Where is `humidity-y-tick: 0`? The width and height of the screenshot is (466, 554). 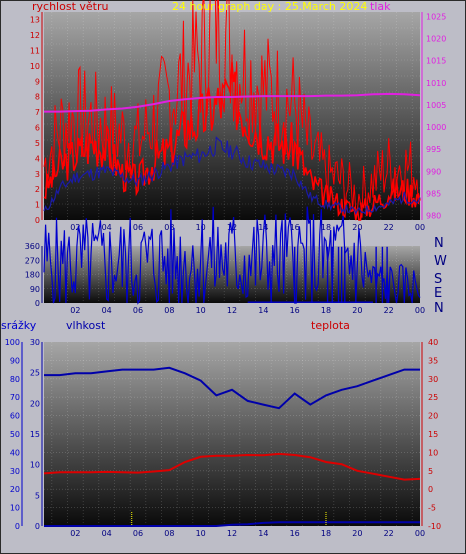
humidity-y-tick: 0 is located at coordinates (37, 526).